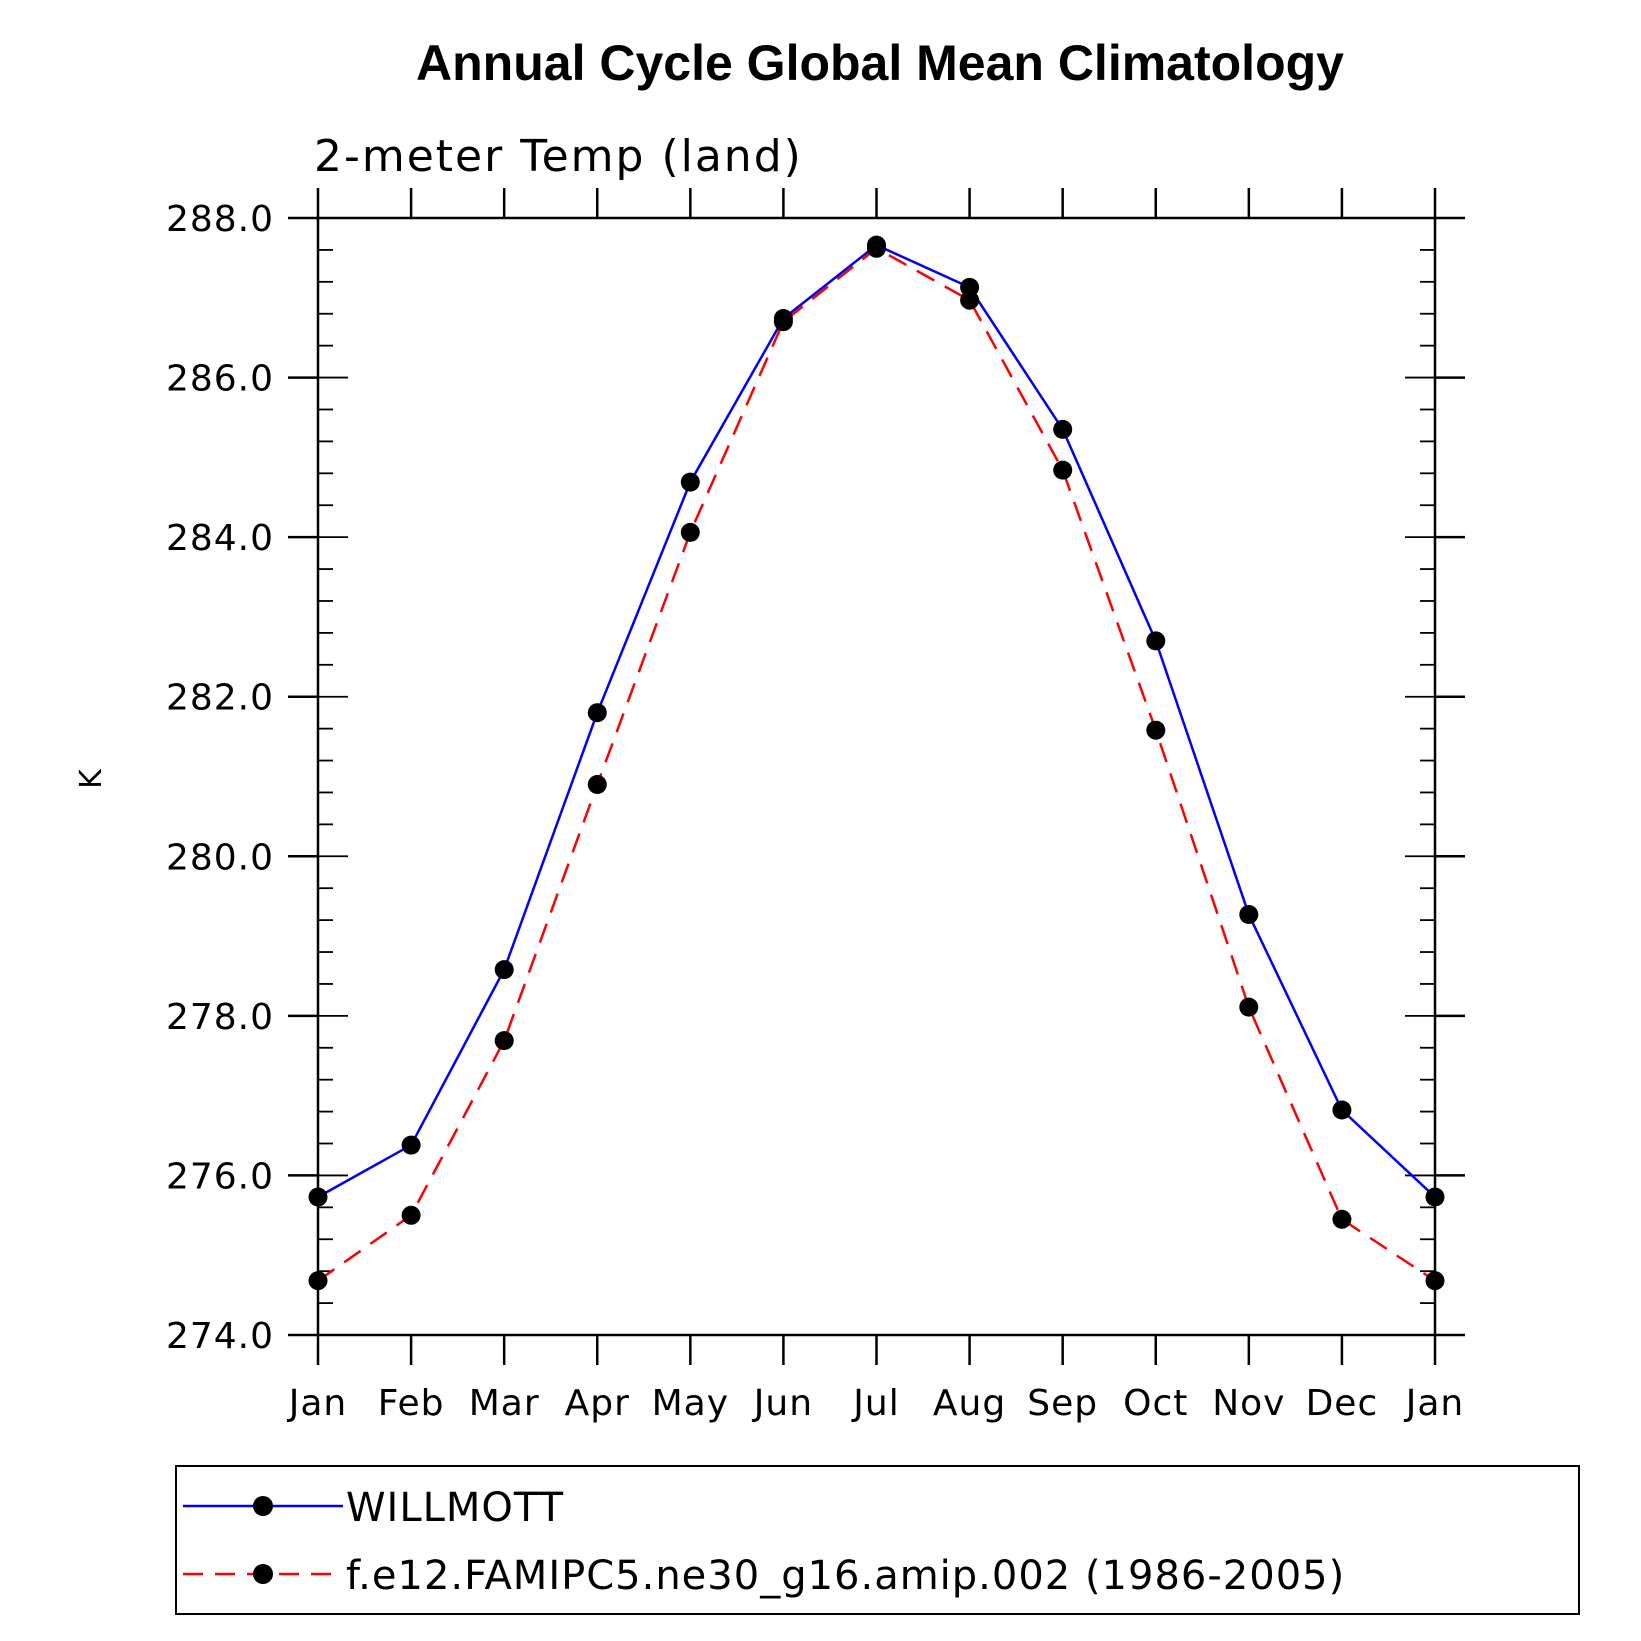  What do you see at coordinates (220, 219) in the screenshot?
I see `y-tick-label: 288.0` at bounding box center [220, 219].